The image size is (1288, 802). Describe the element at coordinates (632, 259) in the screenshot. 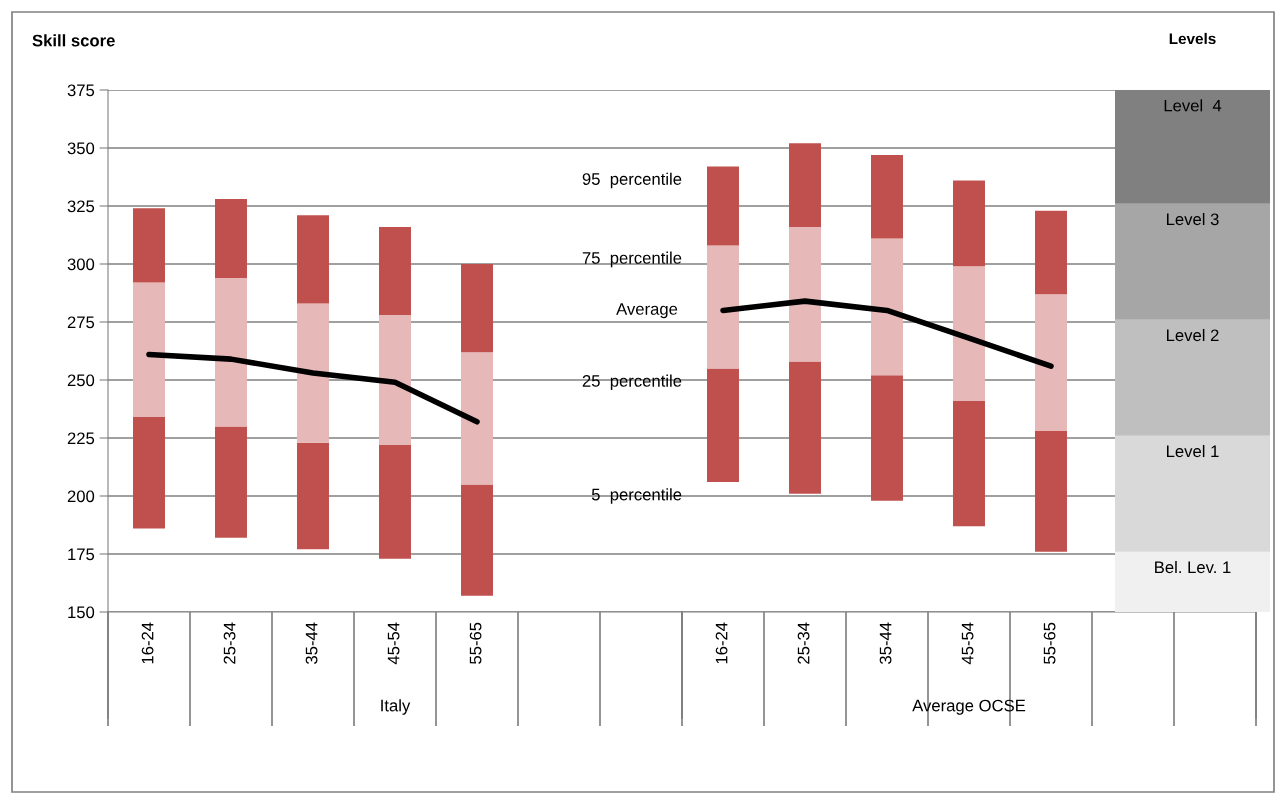

I see `annotation: 75 percentile` at that location.